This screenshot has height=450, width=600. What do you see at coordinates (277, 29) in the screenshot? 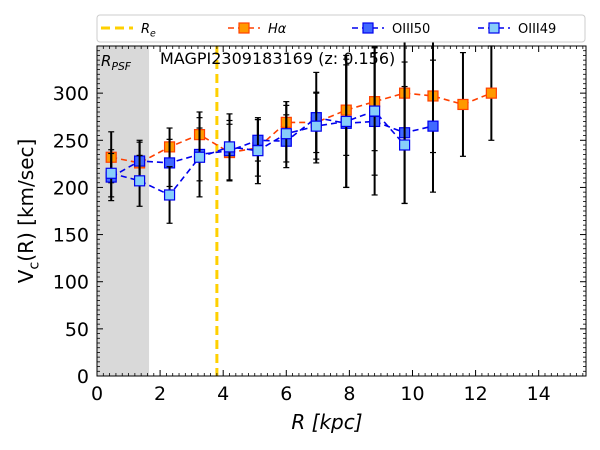
I see `legend-label: Hα` at bounding box center [277, 29].